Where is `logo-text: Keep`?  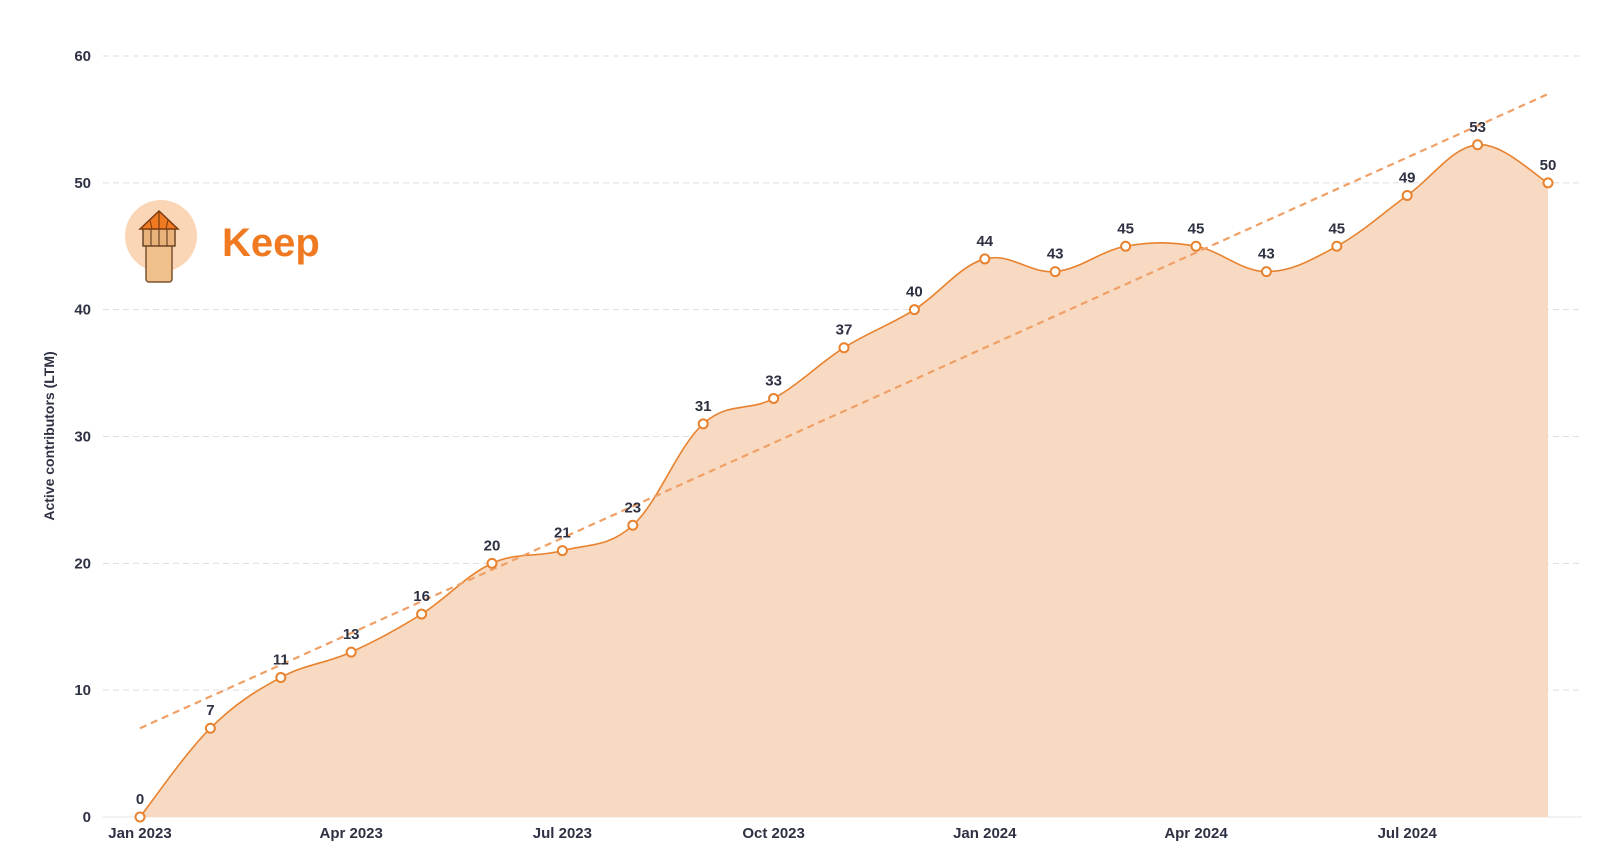
logo-text: Keep is located at coordinates (271, 243).